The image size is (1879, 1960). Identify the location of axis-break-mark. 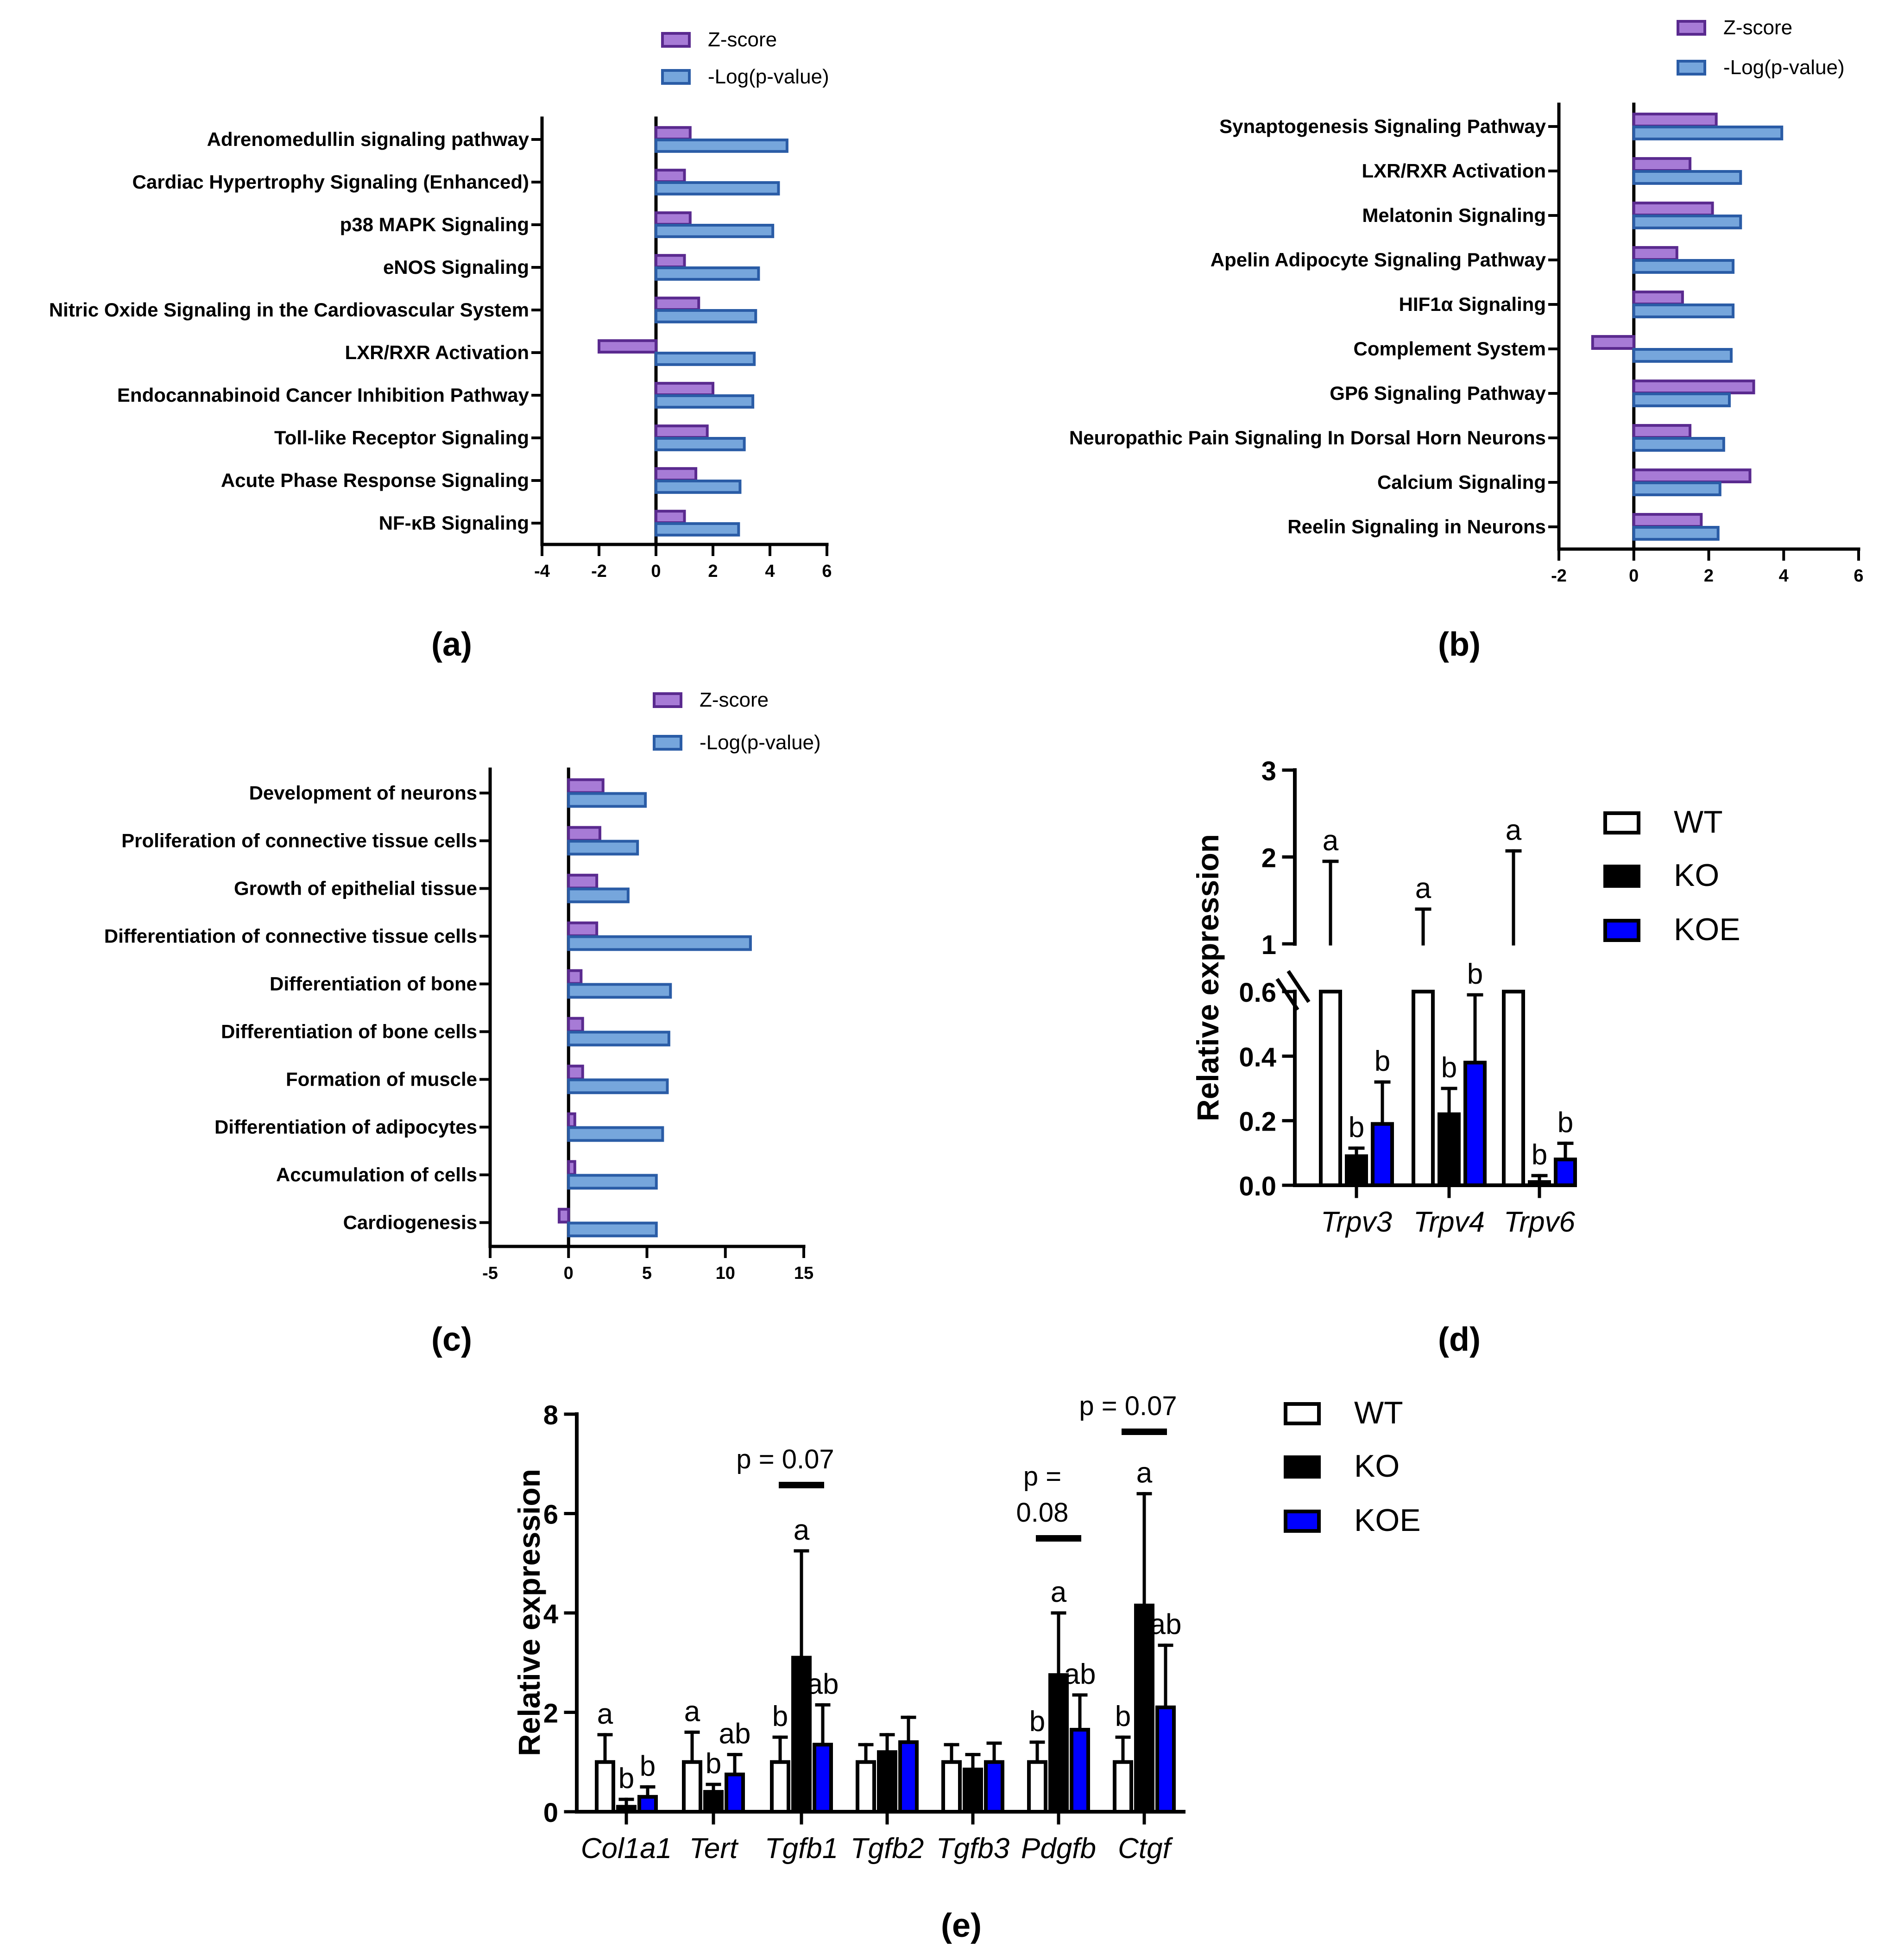
(1287, 994).